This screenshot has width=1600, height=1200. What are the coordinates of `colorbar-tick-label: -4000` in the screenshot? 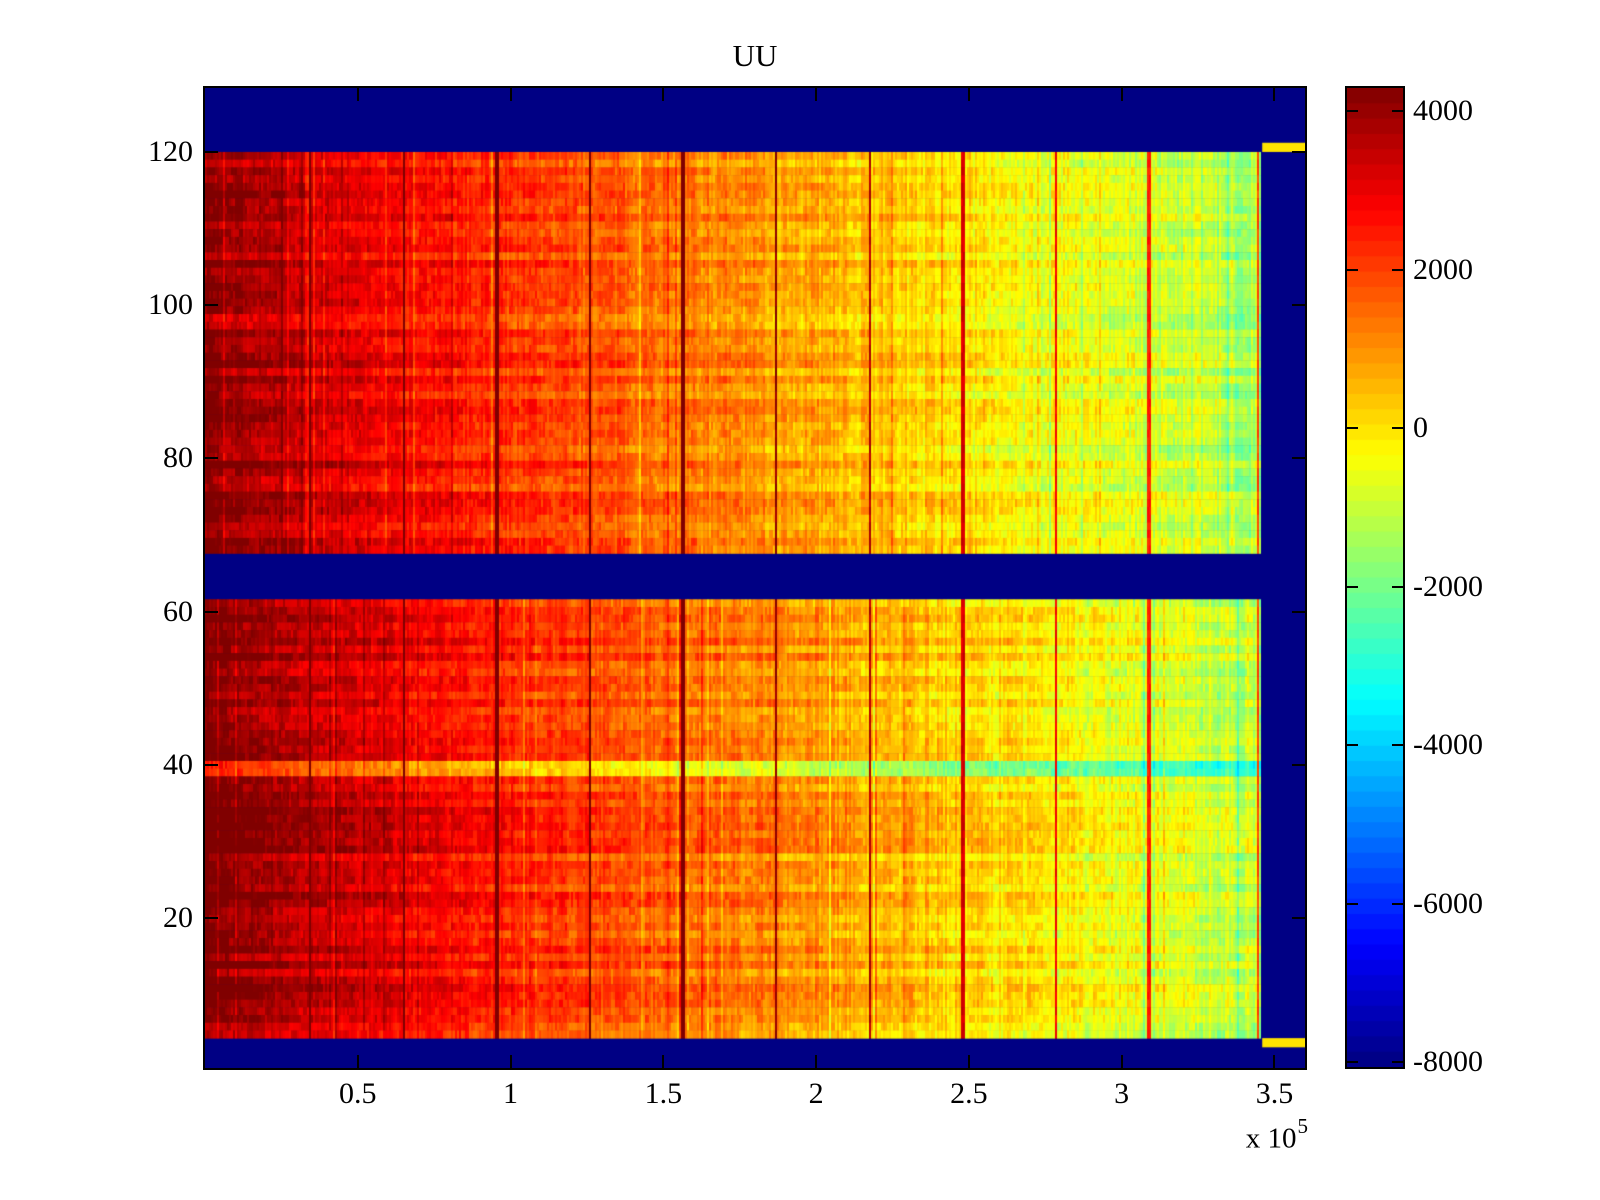 It's located at (1448, 745).